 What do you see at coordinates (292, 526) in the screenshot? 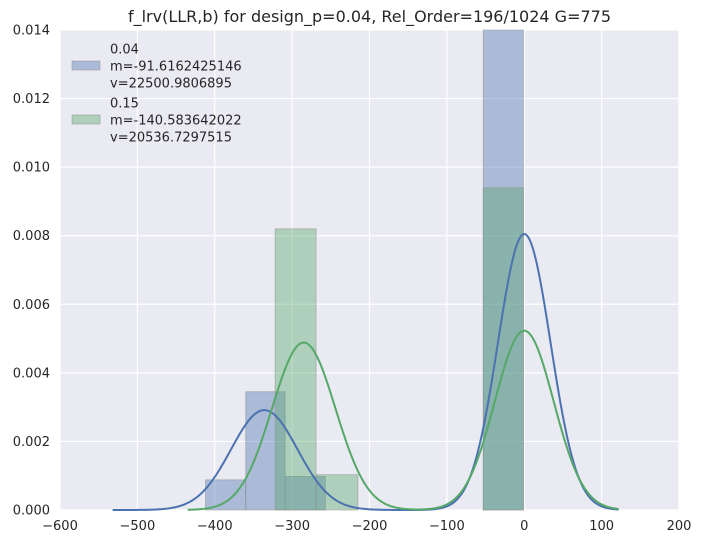
I see `x-tick-label: −300` at bounding box center [292, 526].